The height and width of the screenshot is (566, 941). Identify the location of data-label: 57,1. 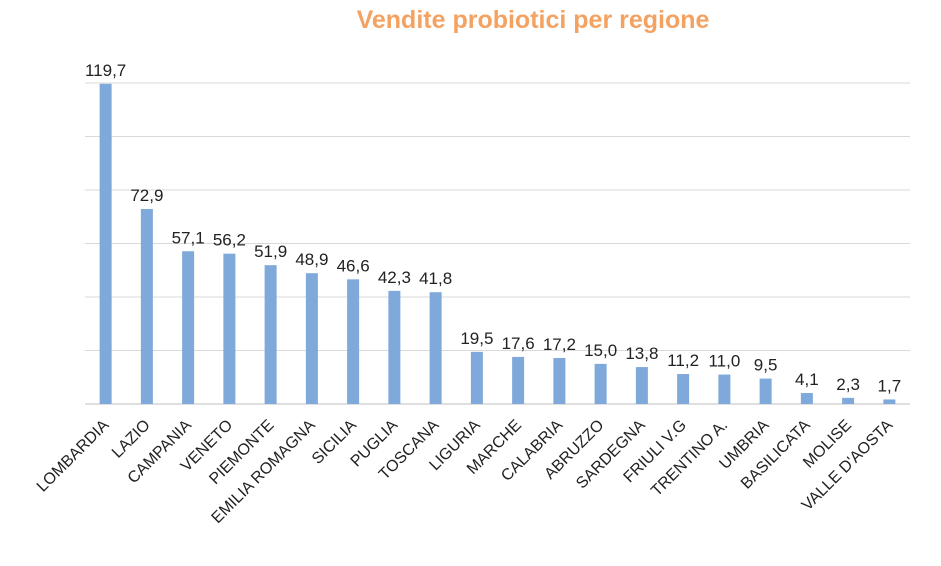
(188, 237).